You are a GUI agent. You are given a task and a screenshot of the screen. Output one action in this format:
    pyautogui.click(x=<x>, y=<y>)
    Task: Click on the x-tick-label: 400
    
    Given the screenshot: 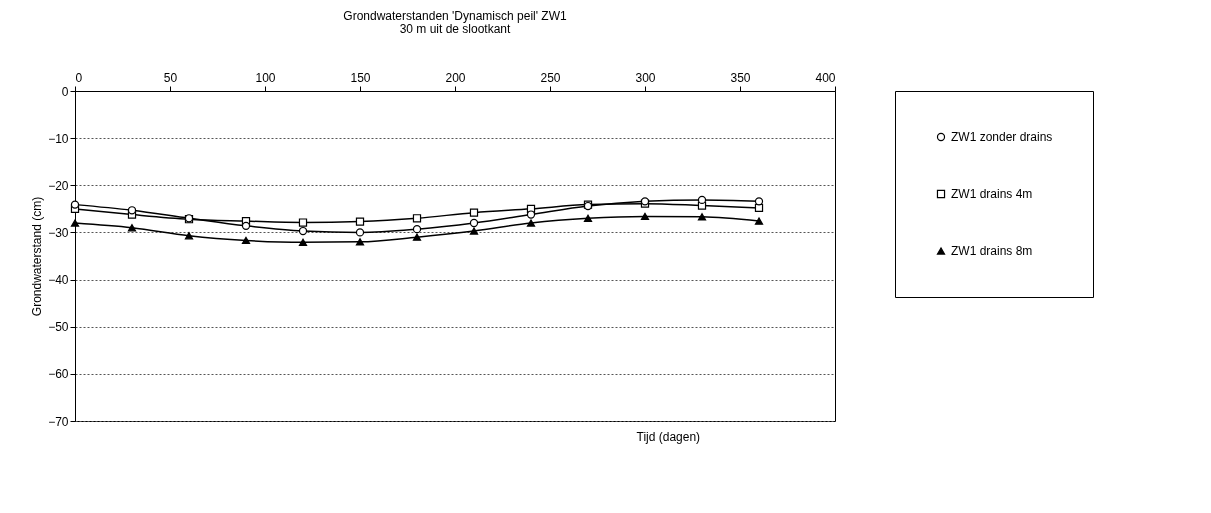 What is the action you would take?
    pyautogui.click(x=825, y=77)
    